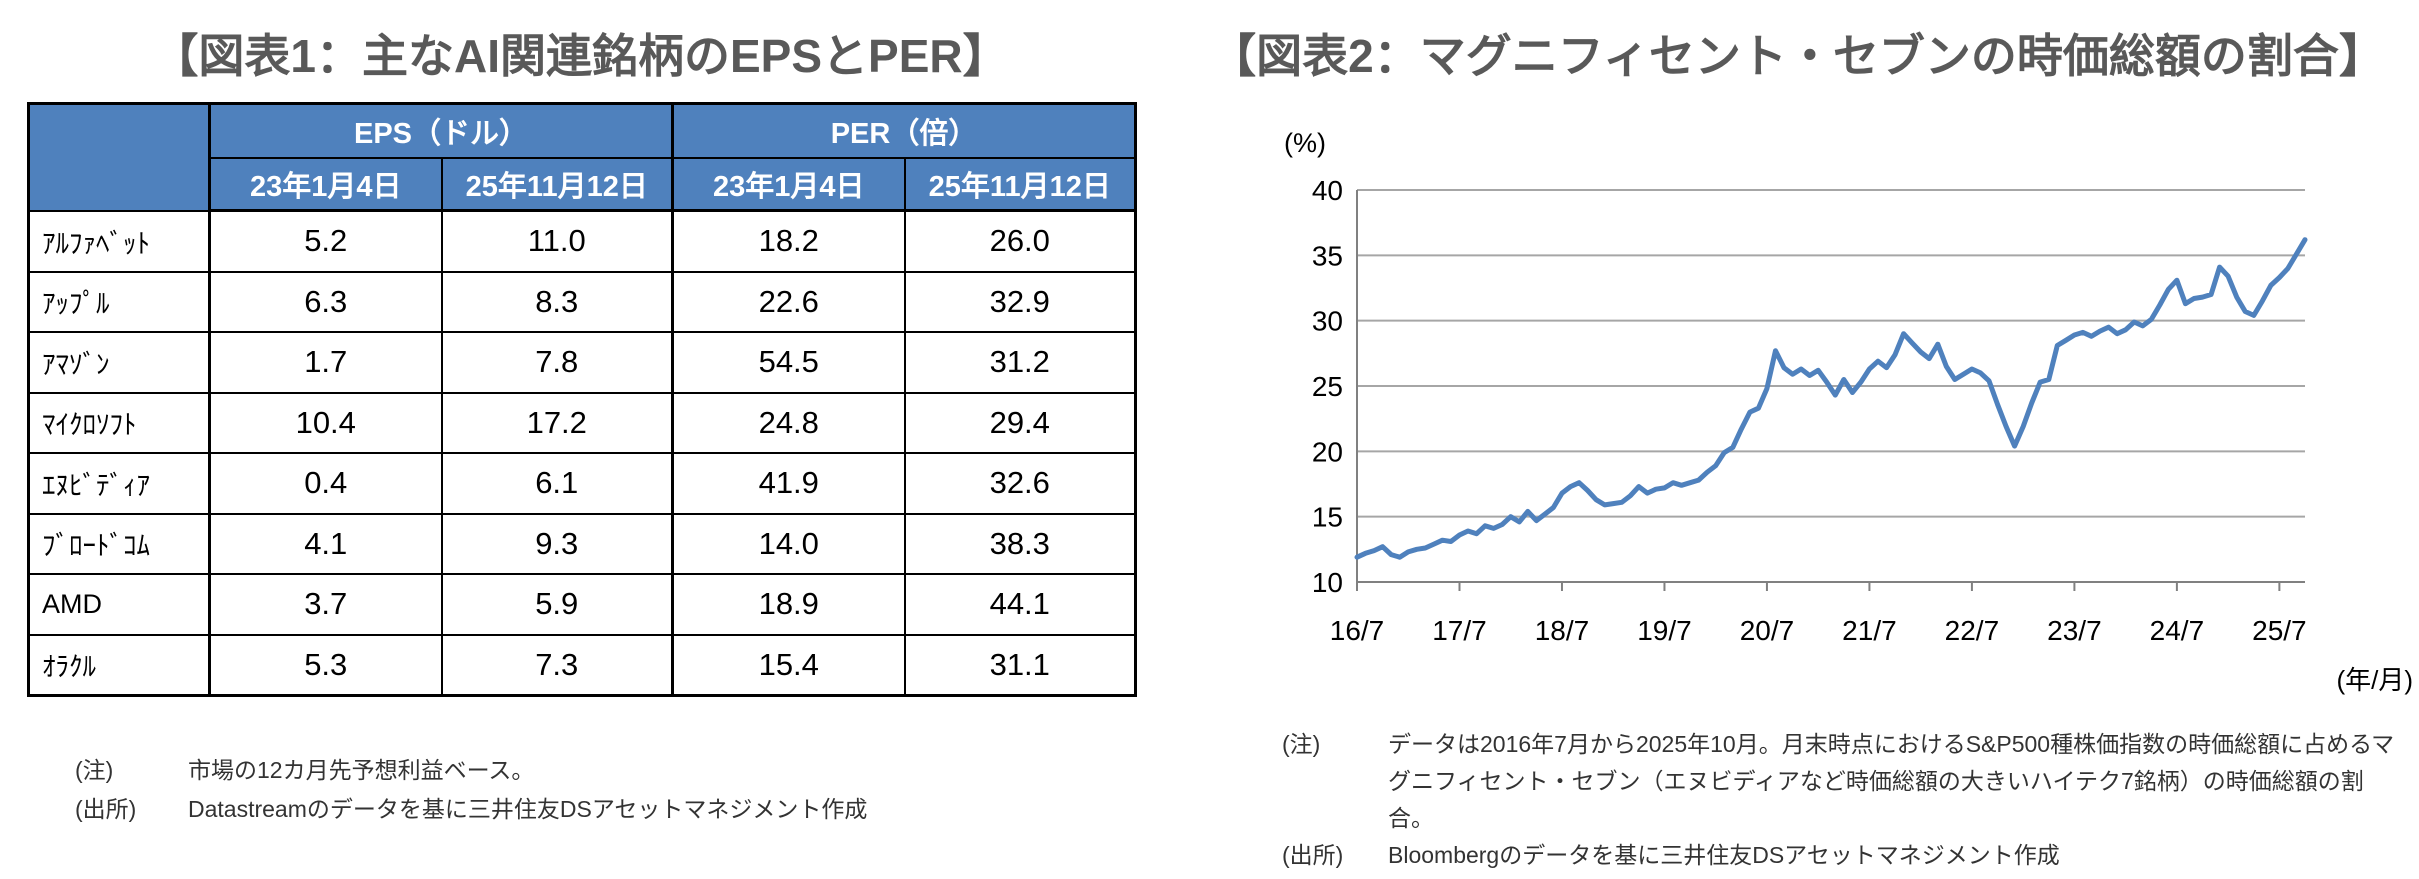 The width and height of the screenshot is (2419, 879). Describe the element at coordinates (1020, 665) in the screenshot. I see `per-value-cell: 31.1` at that location.